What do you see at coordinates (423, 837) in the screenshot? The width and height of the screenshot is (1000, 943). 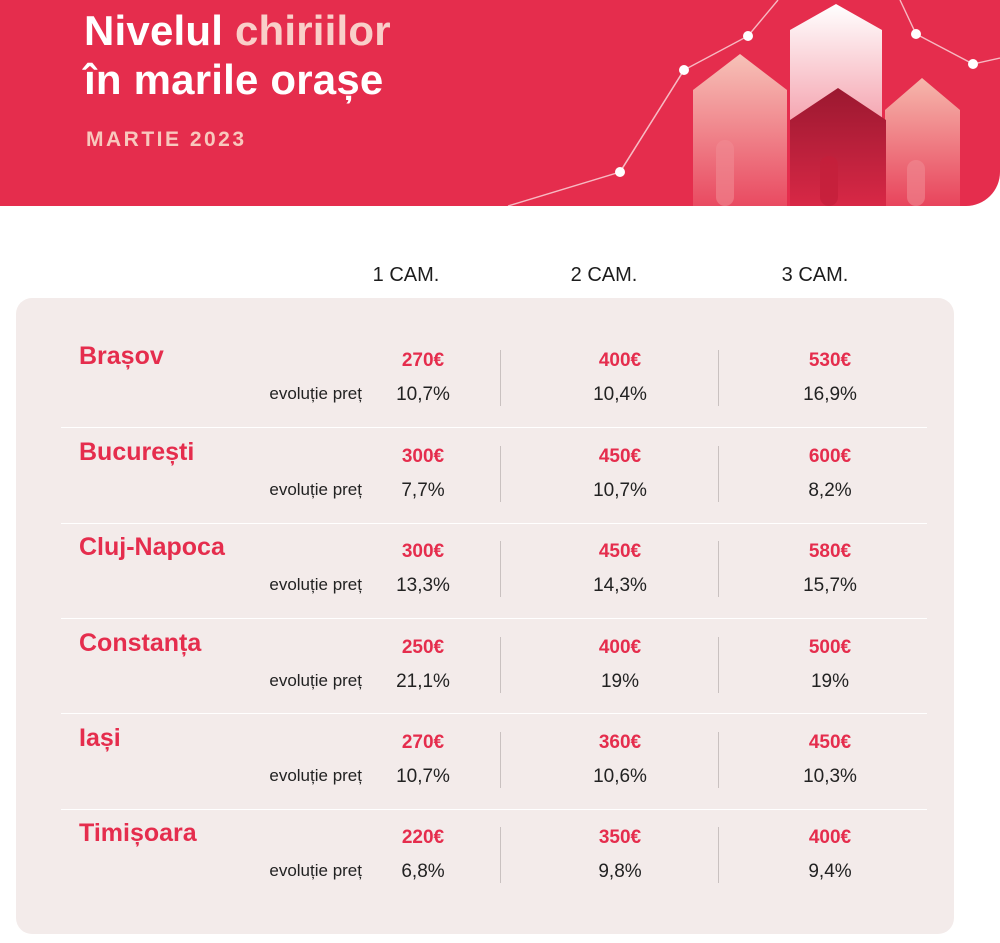 I see `price-1-room: 220€` at bounding box center [423, 837].